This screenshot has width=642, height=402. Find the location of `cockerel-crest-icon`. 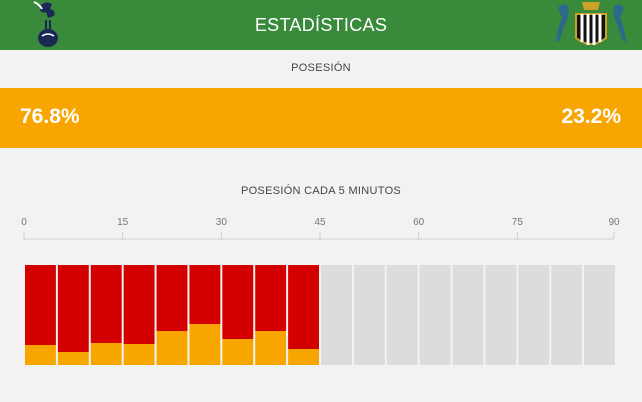

cockerel-crest-icon is located at coordinates (45, 24).